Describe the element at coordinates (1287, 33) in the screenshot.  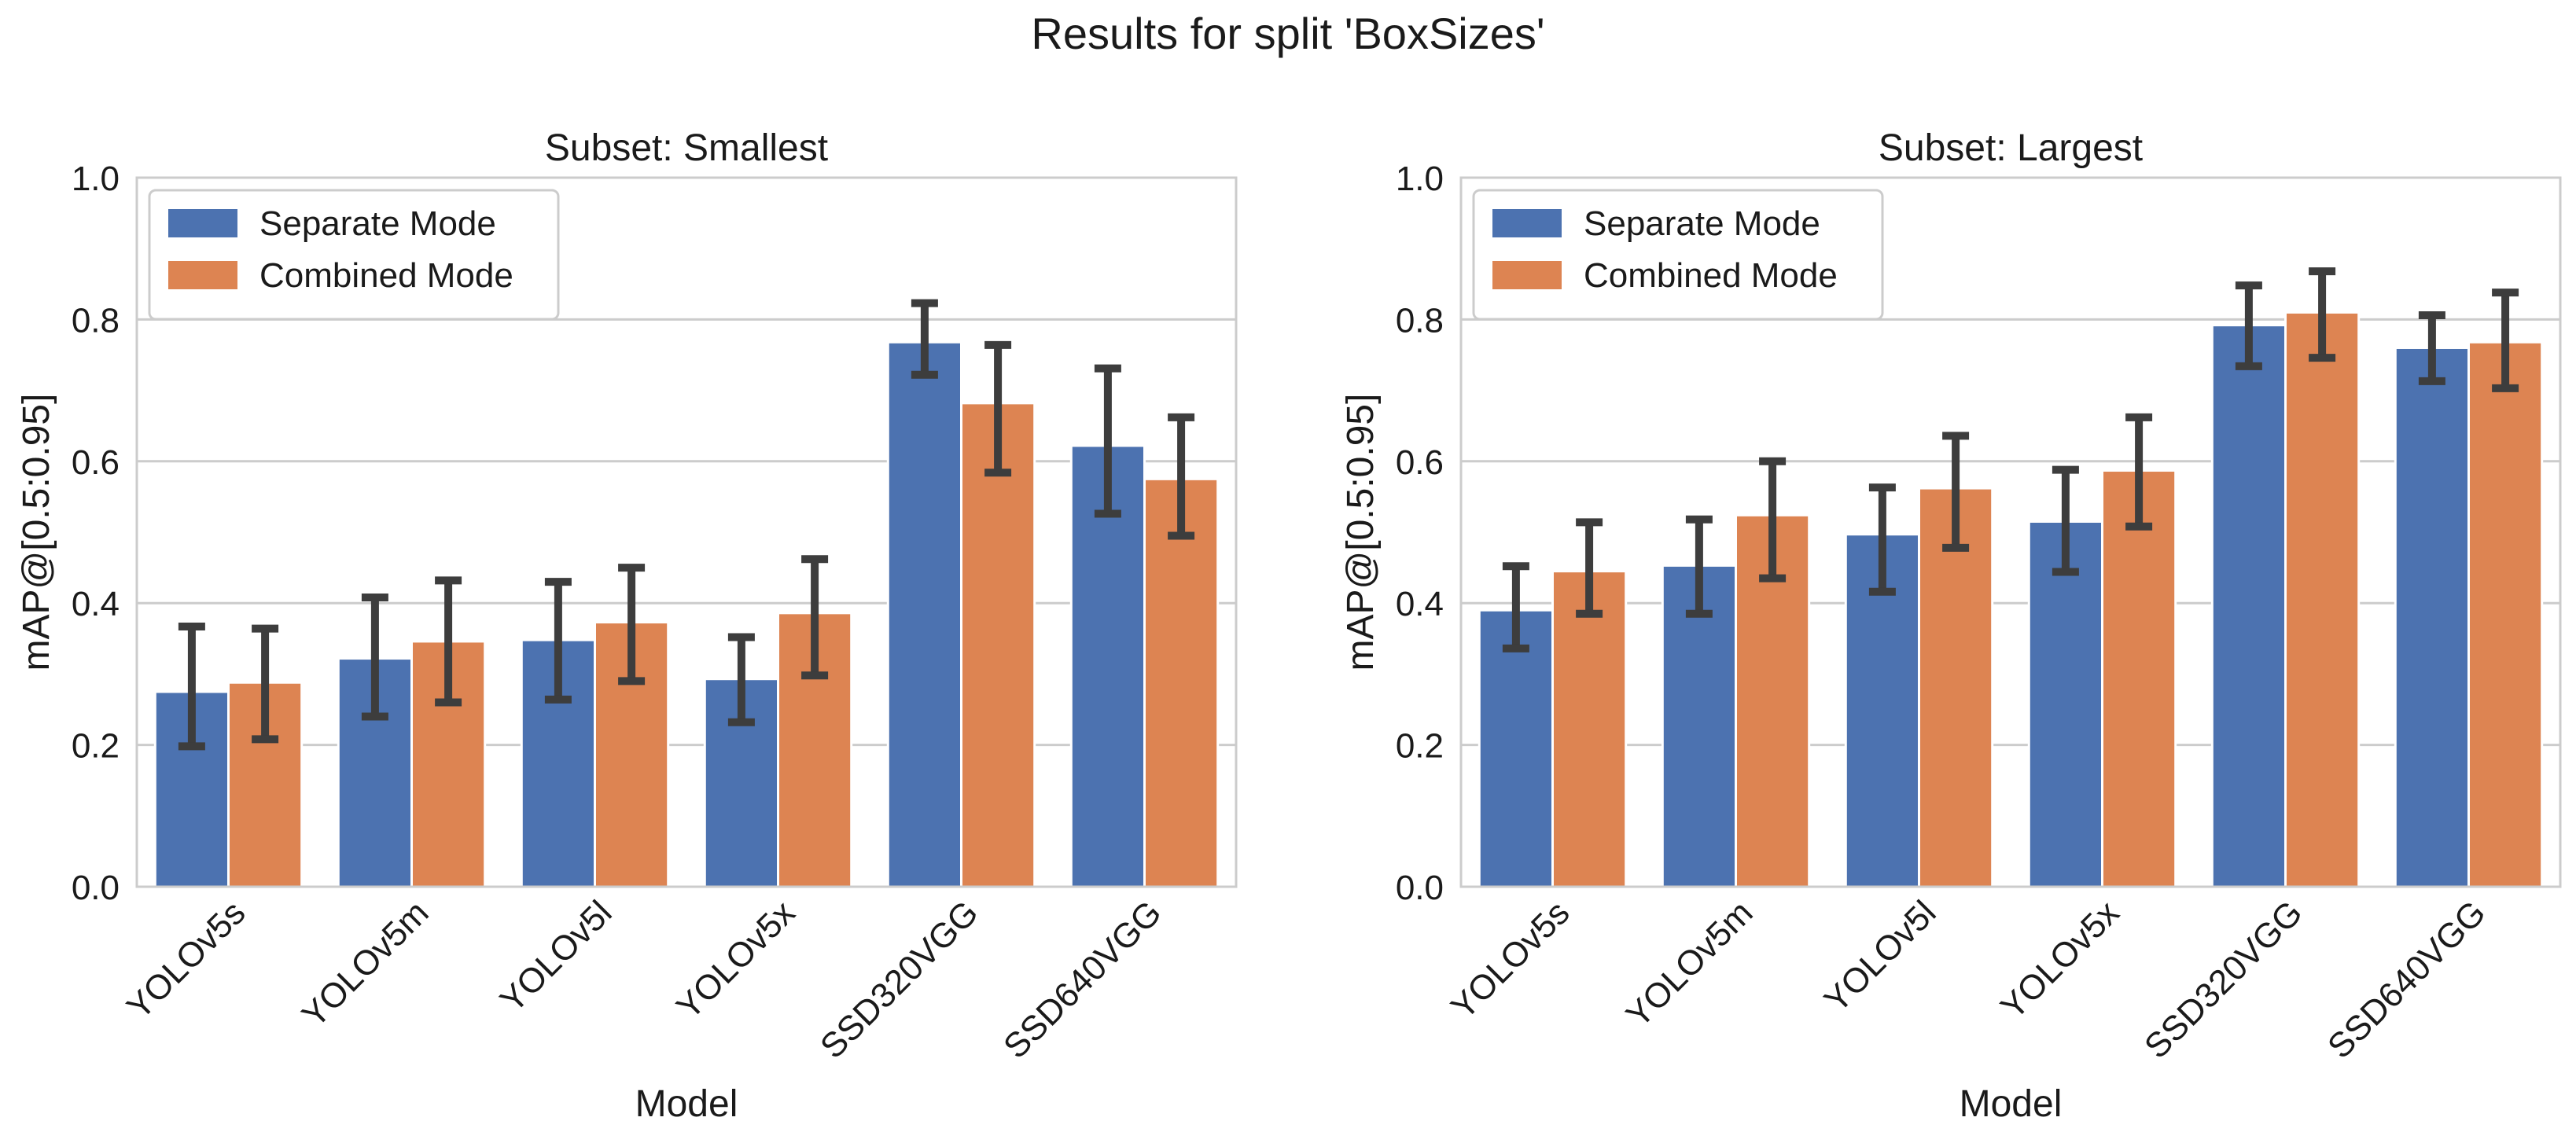
I see `figure-suptitle: Results for split 'BoxSizes'` at that location.